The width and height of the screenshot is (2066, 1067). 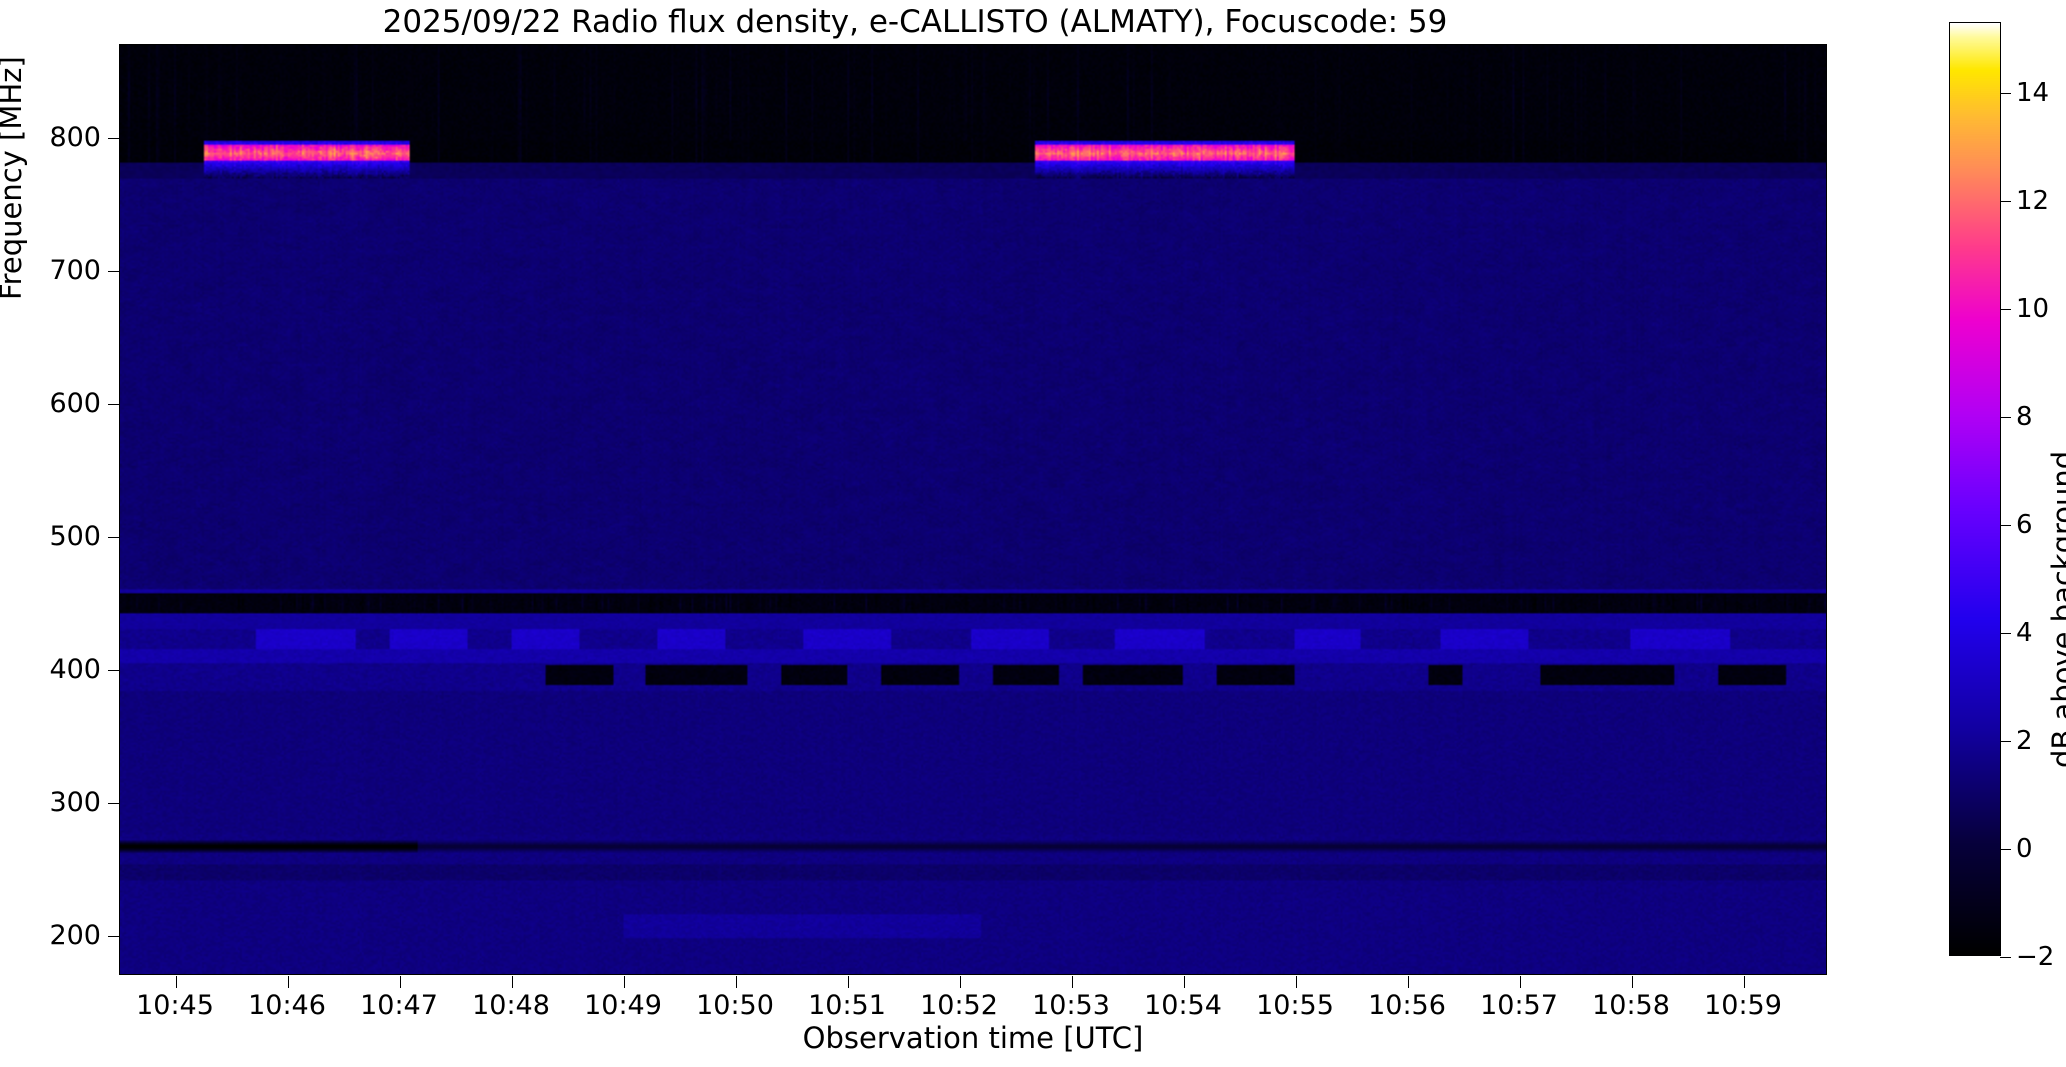 I want to click on y-ticklabel: 700, so click(x=75, y=271).